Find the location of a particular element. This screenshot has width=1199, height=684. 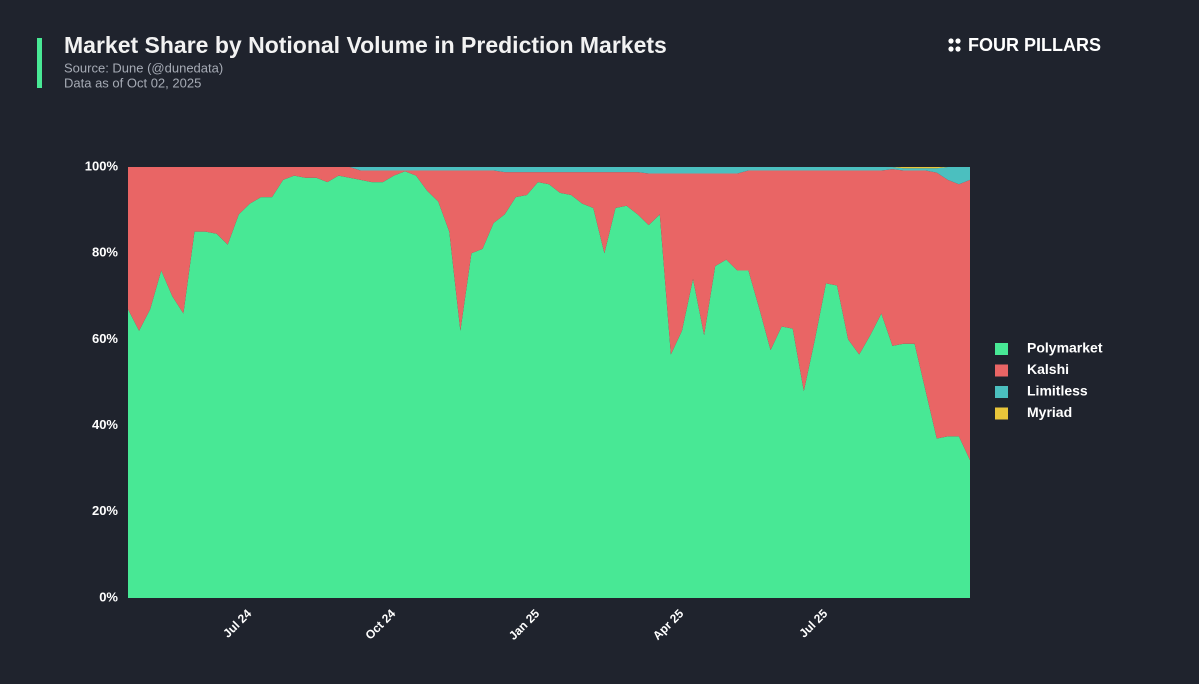

legend-label: Polymarket is located at coordinates (1065, 348).